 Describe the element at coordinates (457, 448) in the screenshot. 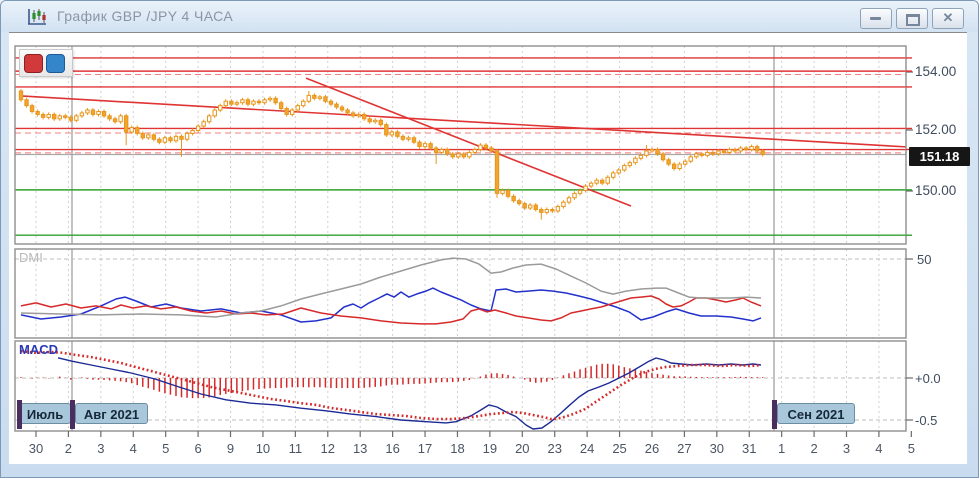

I see `date-label: 18` at that location.